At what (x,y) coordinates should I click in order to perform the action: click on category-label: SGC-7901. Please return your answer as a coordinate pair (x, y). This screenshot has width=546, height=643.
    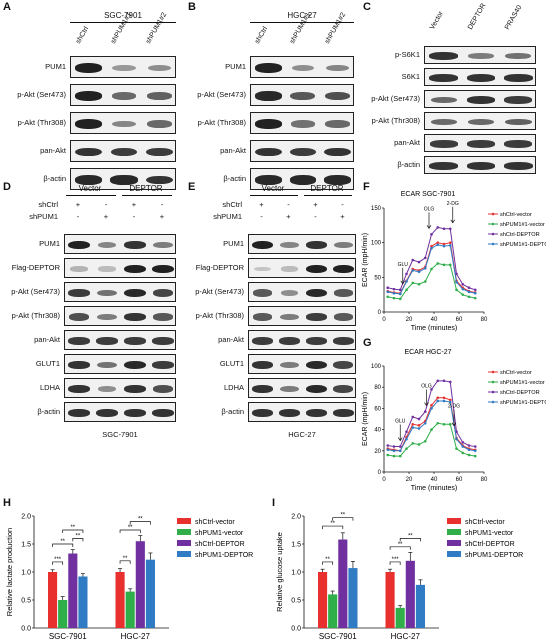
    Looking at the image, I should click on (68, 636).